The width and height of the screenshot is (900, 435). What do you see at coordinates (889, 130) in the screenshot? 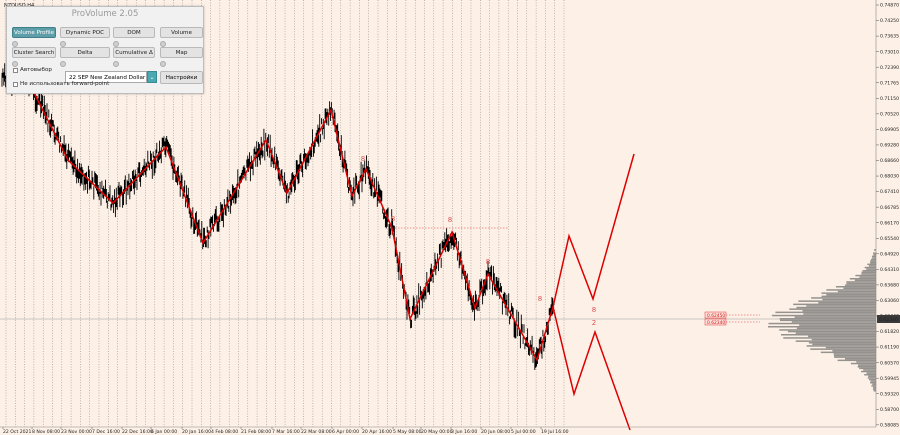
I see `price-tick-label: 0.69905` at bounding box center [889, 130].